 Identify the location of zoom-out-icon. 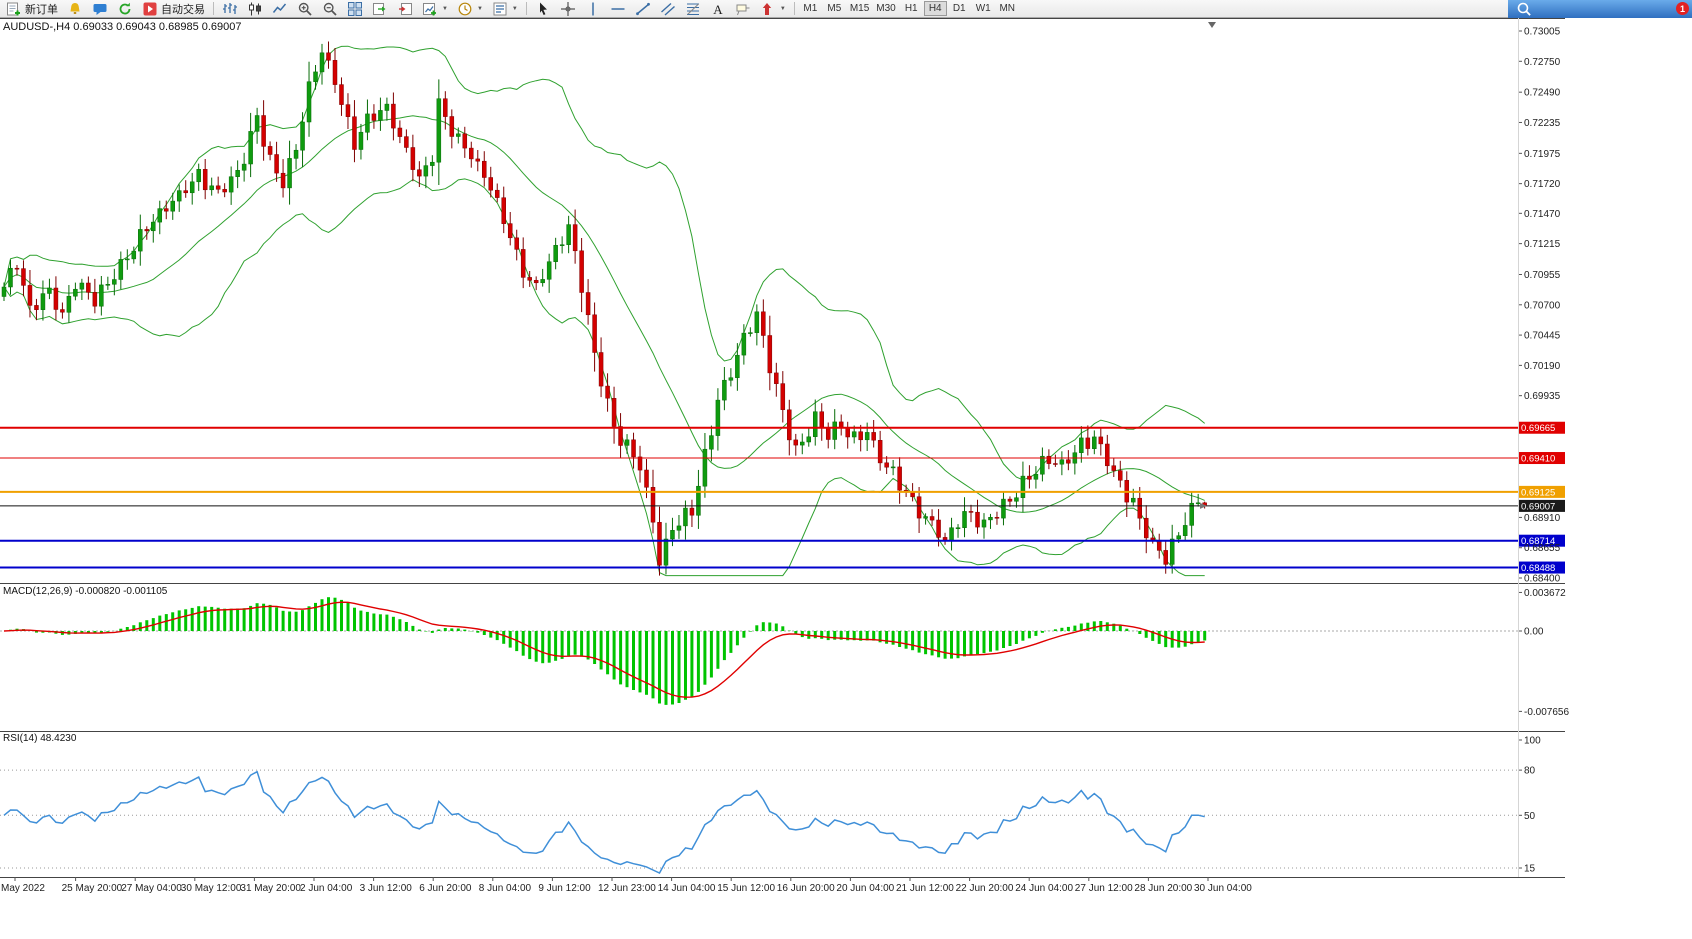
(330, 9).